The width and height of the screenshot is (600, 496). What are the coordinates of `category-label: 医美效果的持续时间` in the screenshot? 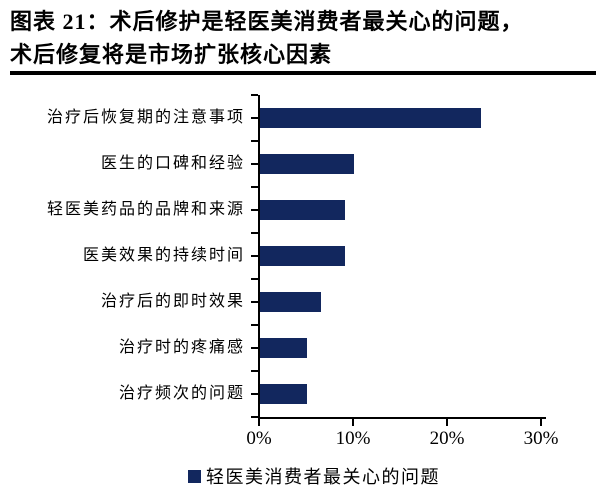 It's located at (163, 255).